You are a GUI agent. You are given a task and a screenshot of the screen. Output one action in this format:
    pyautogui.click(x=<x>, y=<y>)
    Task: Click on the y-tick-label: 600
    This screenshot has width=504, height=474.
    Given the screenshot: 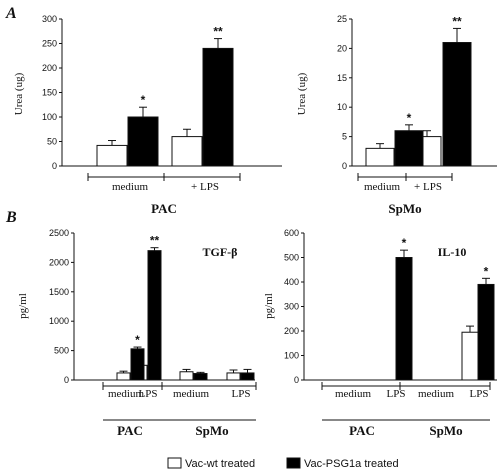 What is the action you would take?
    pyautogui.click(x=291, y=233)
    